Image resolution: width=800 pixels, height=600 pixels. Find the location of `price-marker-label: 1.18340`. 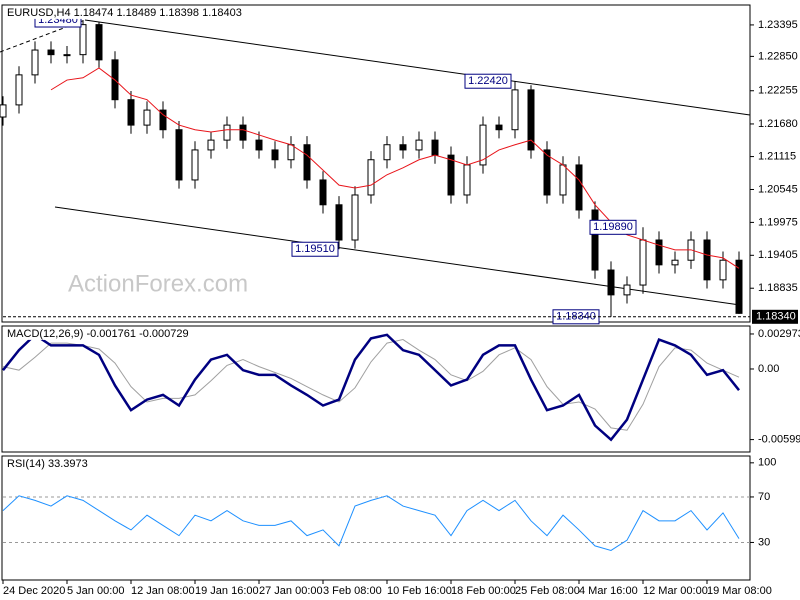

price-marker-label: 1.18340 is located at coordinates (776, 317).